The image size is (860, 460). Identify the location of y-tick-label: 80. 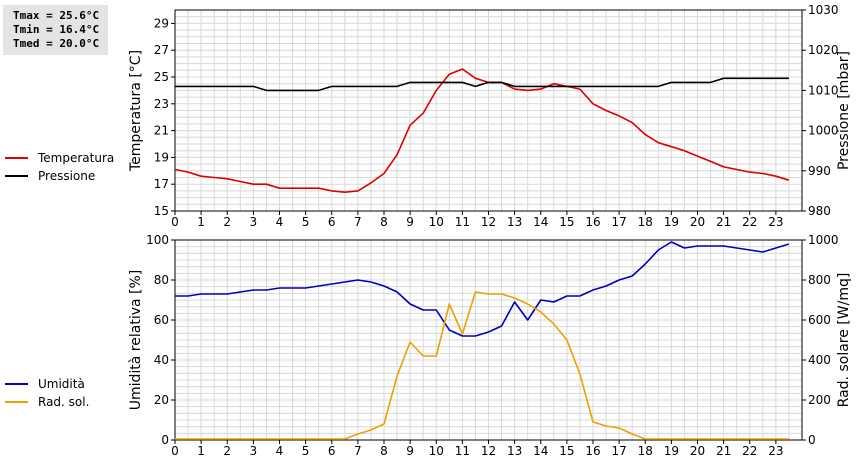
(161, 280).